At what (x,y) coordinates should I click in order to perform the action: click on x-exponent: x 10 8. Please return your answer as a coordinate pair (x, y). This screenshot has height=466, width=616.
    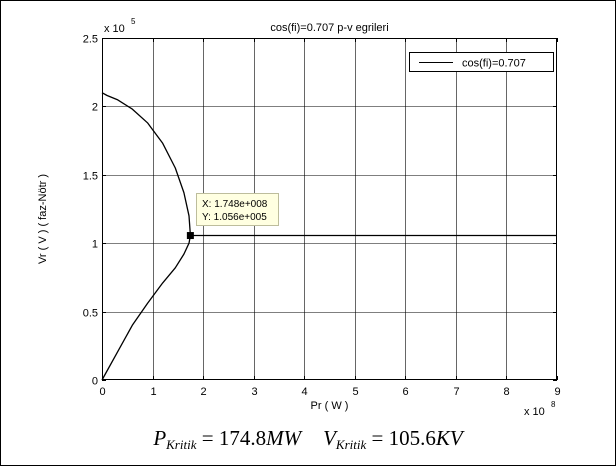
    Looking at the image, I should click on (540, 409).